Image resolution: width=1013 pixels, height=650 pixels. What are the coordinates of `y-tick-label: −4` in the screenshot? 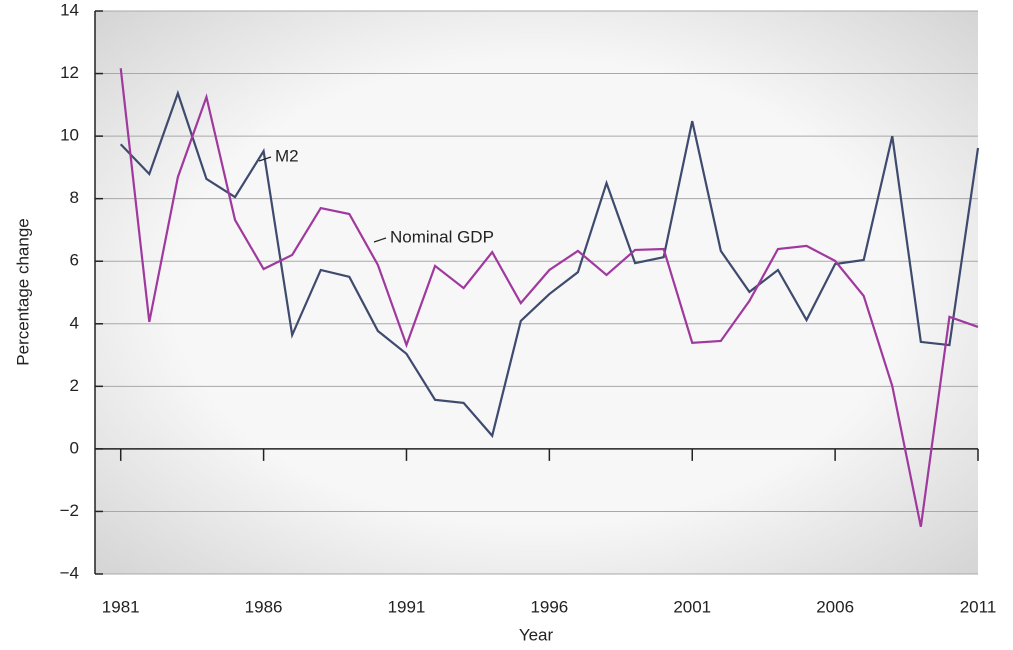 It's located at (69, 572).